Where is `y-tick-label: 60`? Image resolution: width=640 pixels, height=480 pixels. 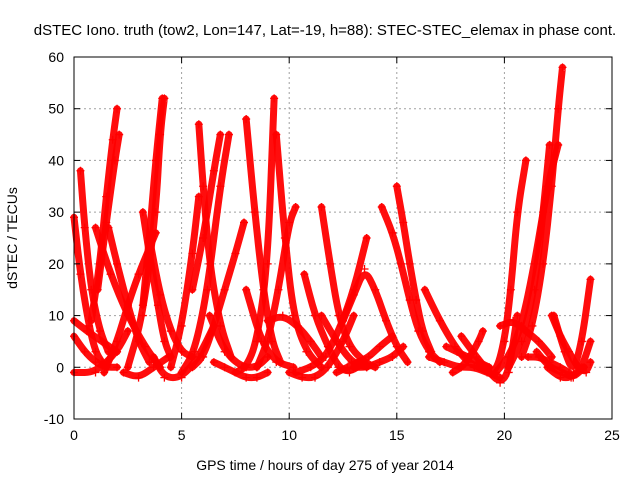 y-tick-label: 60 is located at coordinates (56, 57).